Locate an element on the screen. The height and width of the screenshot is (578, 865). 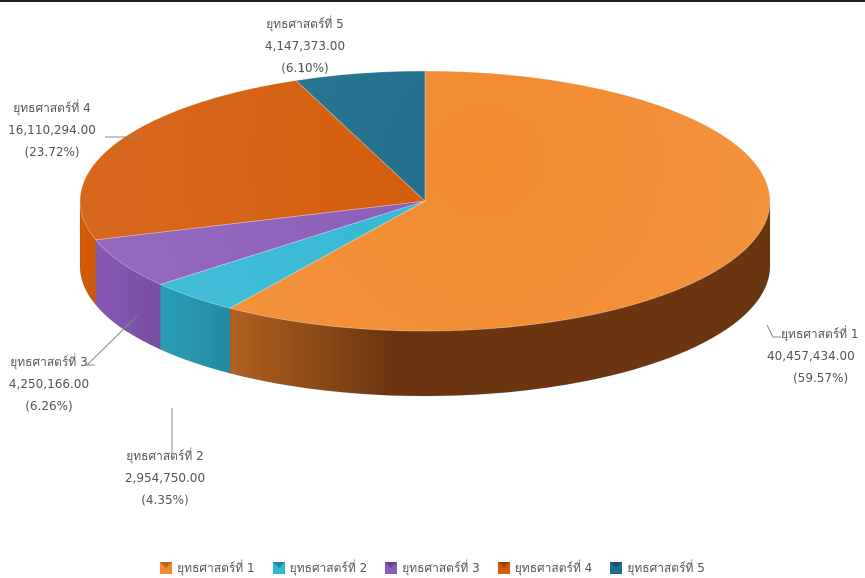
legend-item-2: ยุทธศาสตร์ที่ 2 is located at coordinates (320, 568).